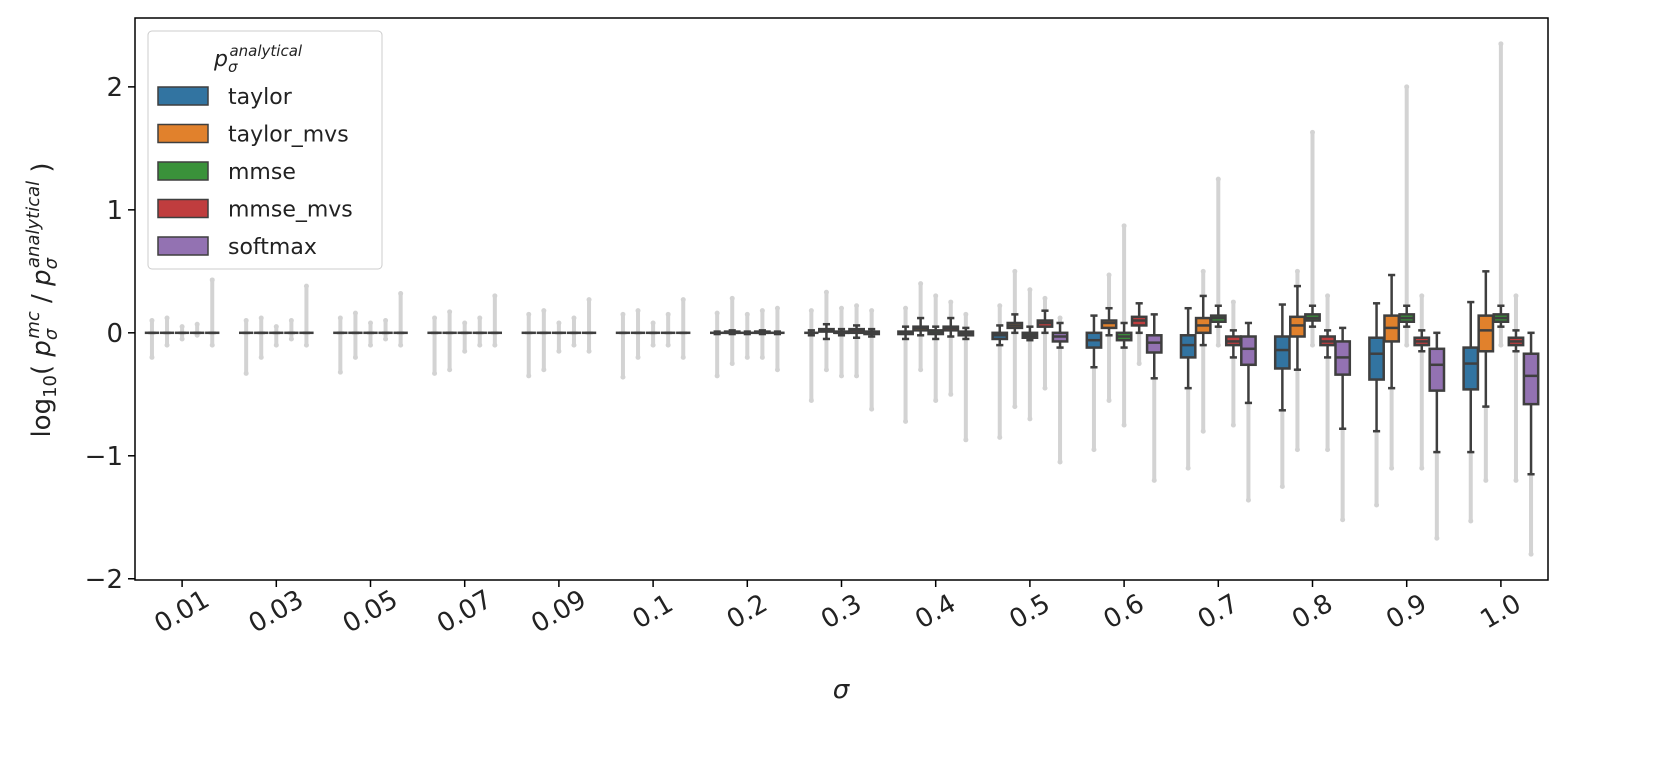 The image size is (1662, 766). I want to click on y-label-part: p, so click(42, 278).